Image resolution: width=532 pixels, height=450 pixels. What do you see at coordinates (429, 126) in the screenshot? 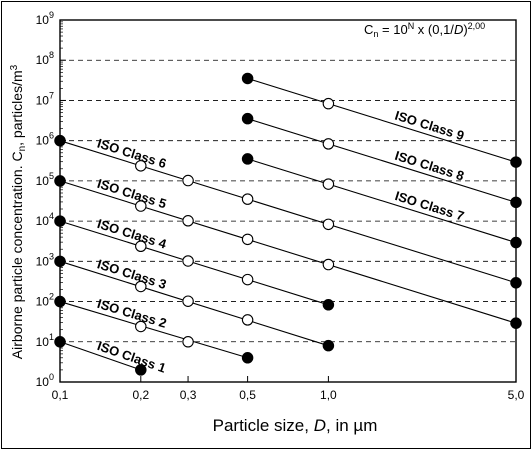
I see `series-label-class-9: ISO Class 9` at bounding box center [429, 126].